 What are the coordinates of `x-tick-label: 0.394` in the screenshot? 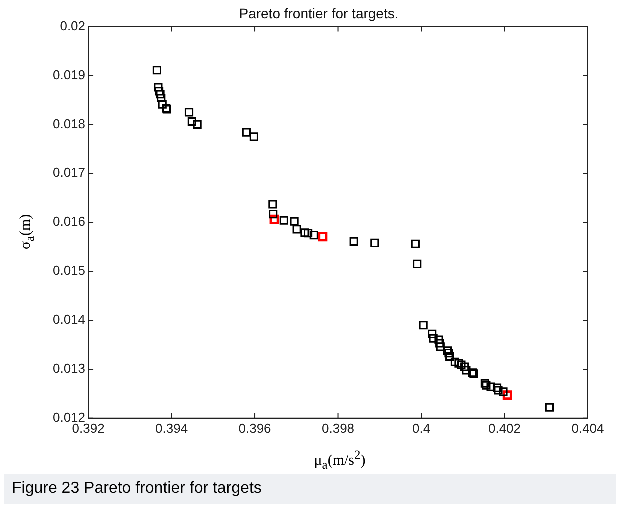 It's located at (172, 428).